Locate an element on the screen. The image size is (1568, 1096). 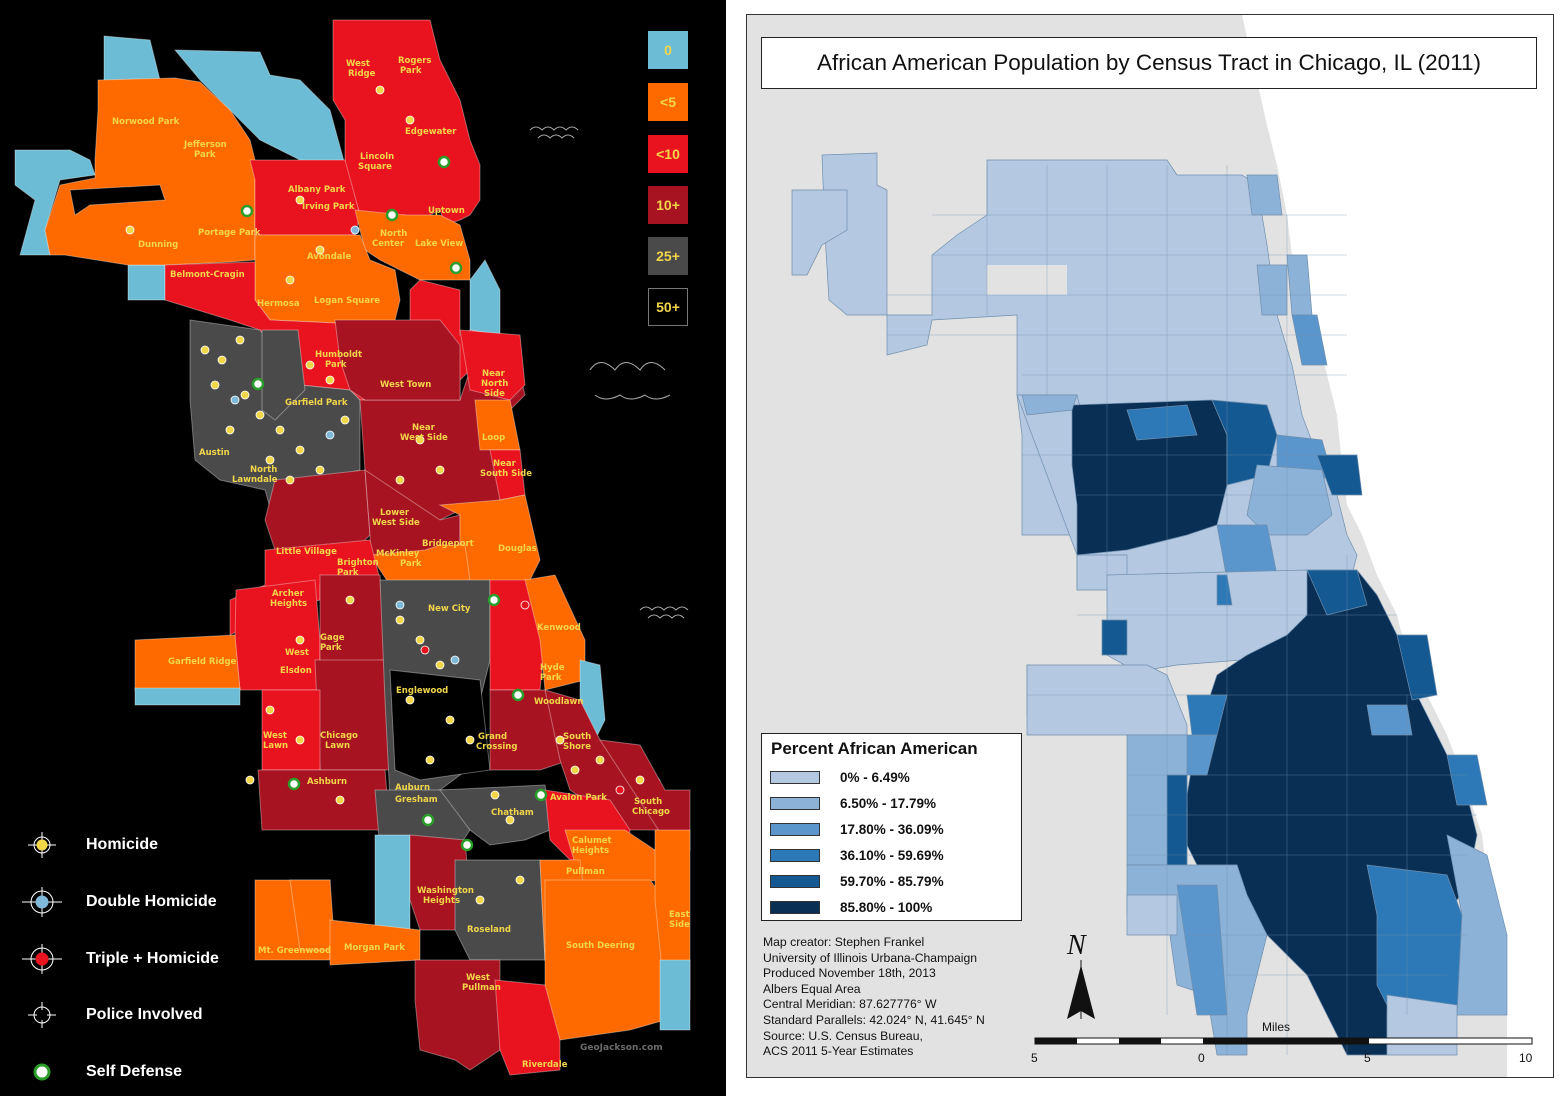
svg-text: Ridge is located at coordinates (362, 74).